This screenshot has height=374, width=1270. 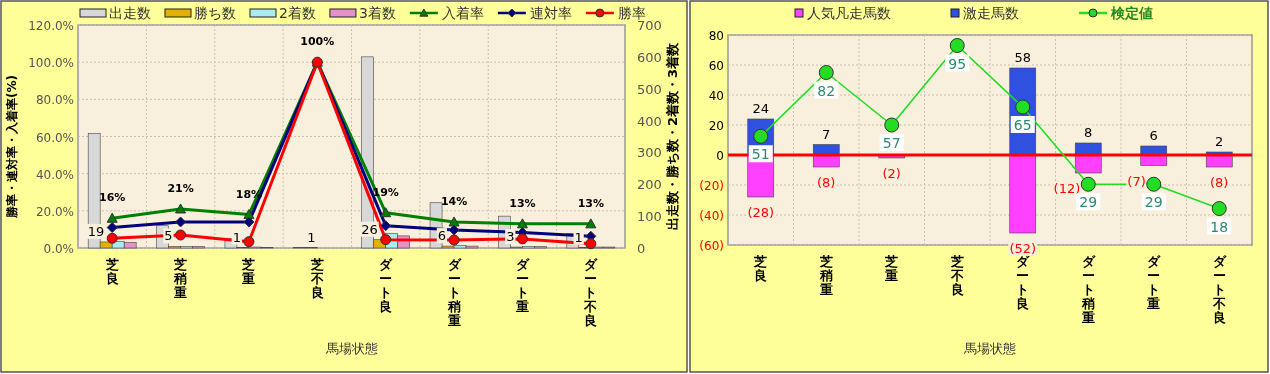 I want to click on data-label: 26, so click(x=369, y=229).